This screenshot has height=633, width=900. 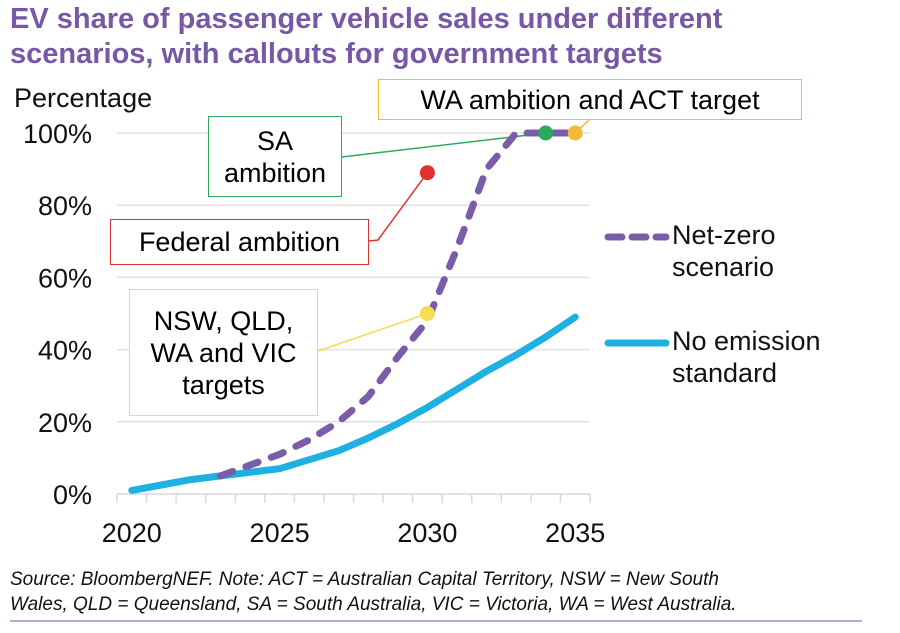 I want to click on y-tick-label: 60%, so click(x=65, y=278).